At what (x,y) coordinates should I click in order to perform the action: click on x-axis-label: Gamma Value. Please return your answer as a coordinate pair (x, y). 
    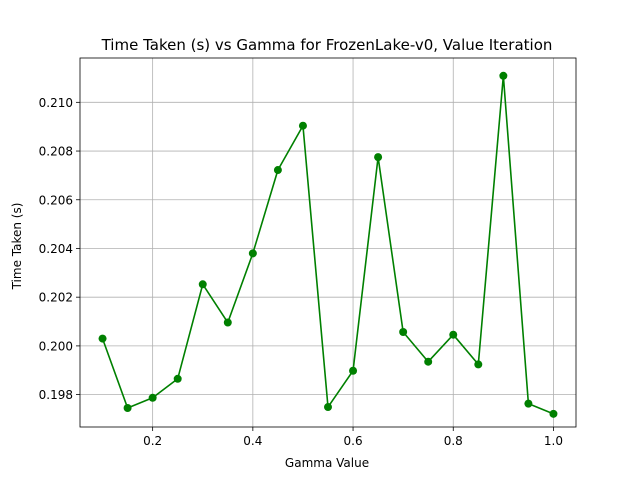
    Looking at the image, I should click on (327, 463).